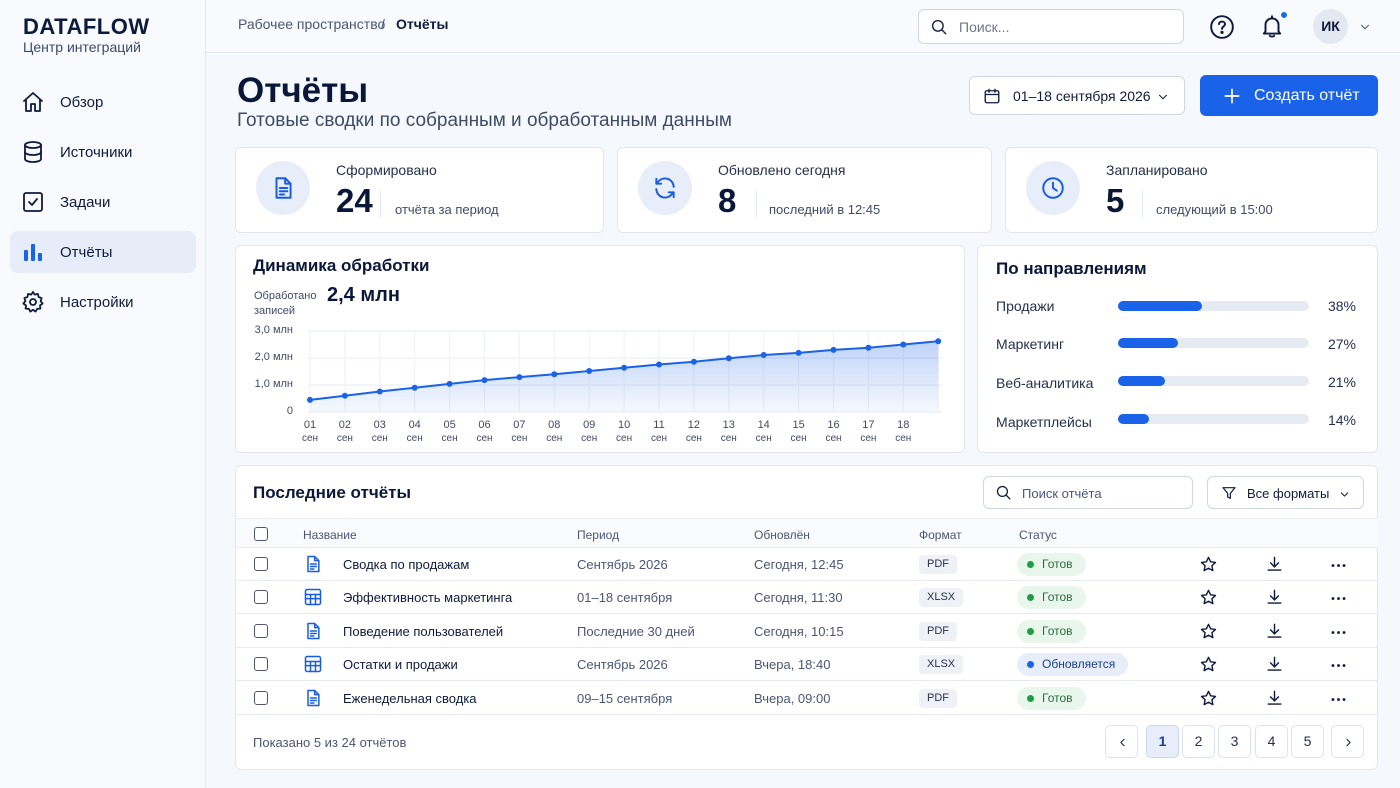 The width and height of the screenshot is (1400, 788). Describe the element at coordinates (1271, 741) in the screenshot. I see `pagination-page: 4` at that location.